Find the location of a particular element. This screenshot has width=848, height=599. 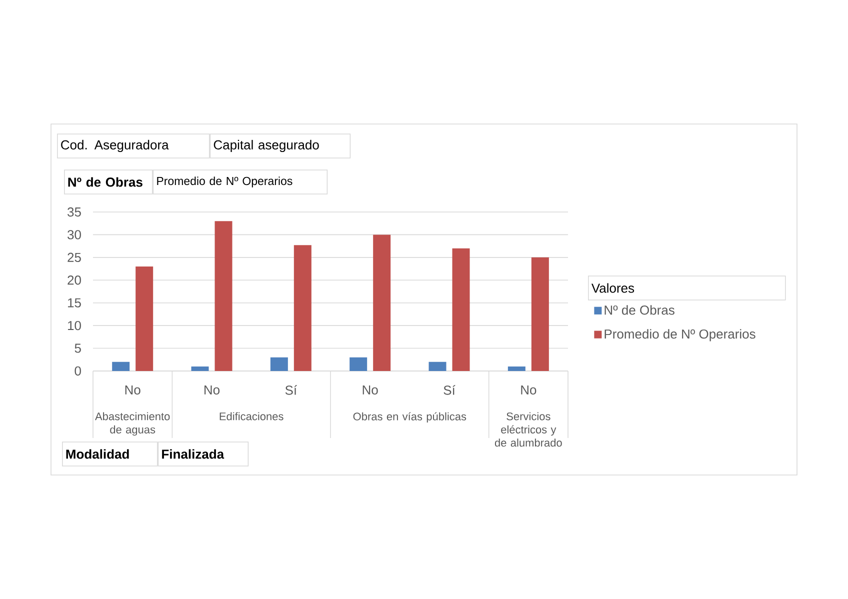

y-tick-label: 0 is located at coordinates (77, 371).